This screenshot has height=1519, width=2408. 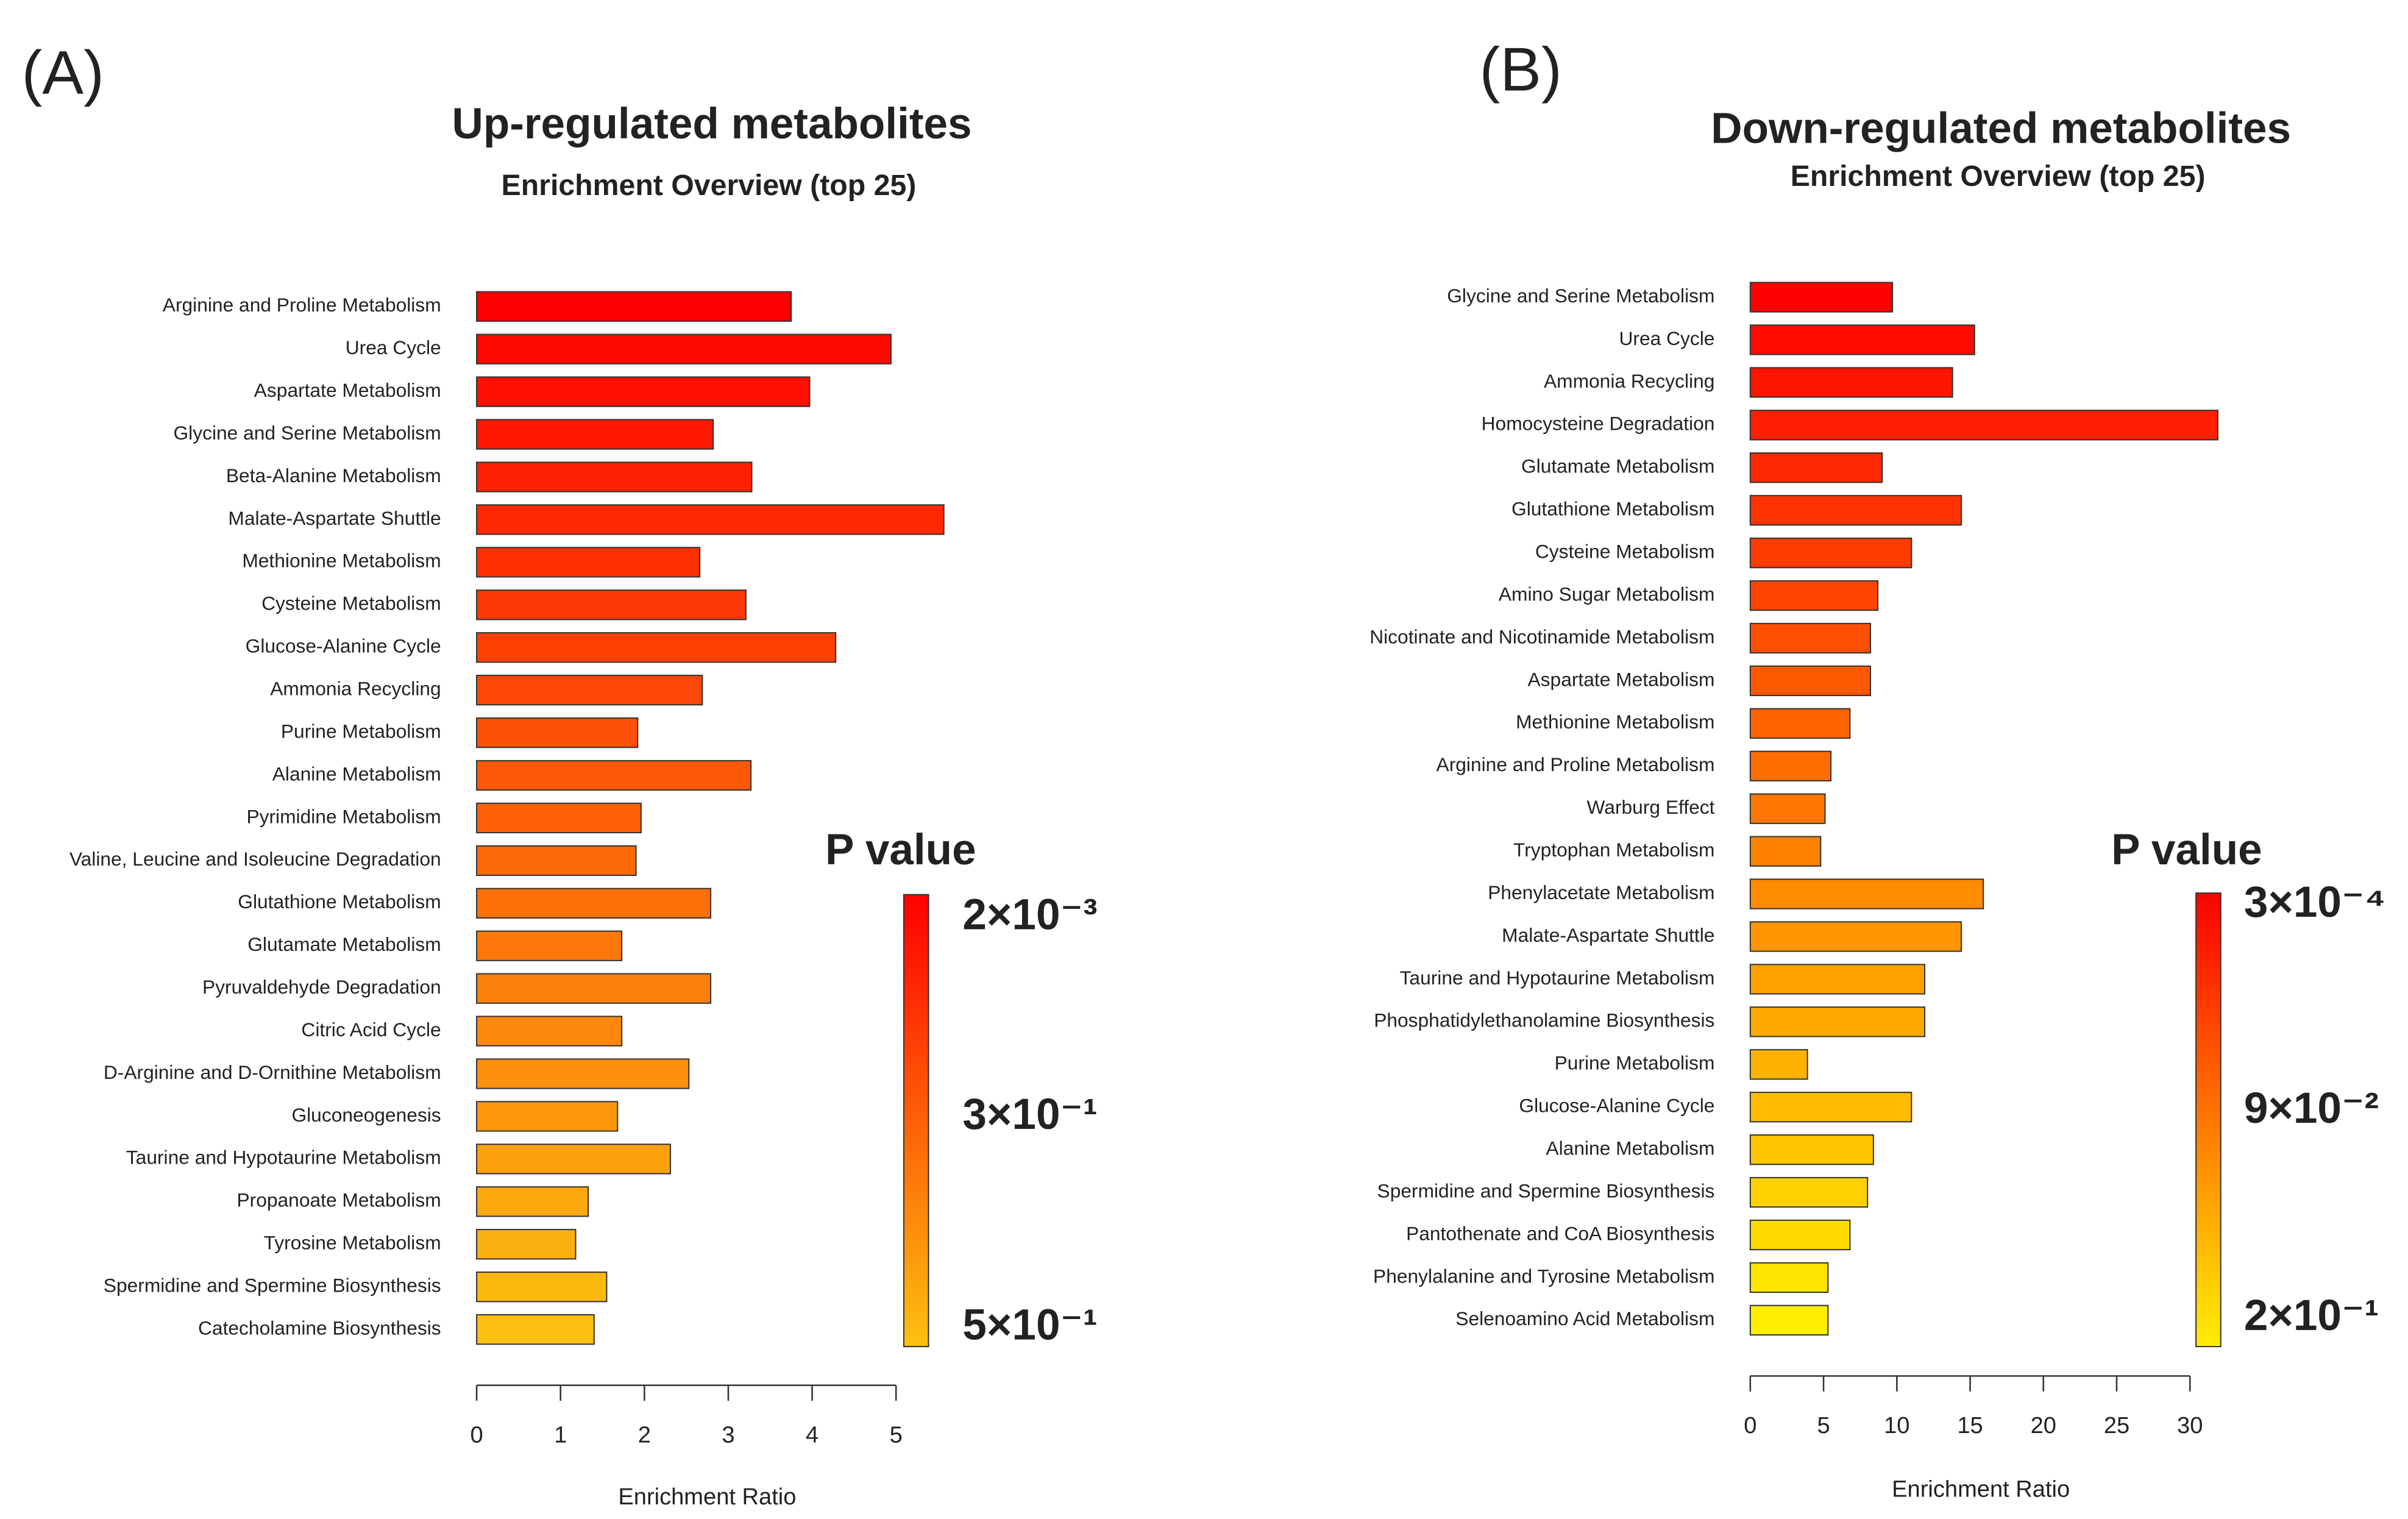 I want to click on panel-label: (B), so click(x=1520, y=69).